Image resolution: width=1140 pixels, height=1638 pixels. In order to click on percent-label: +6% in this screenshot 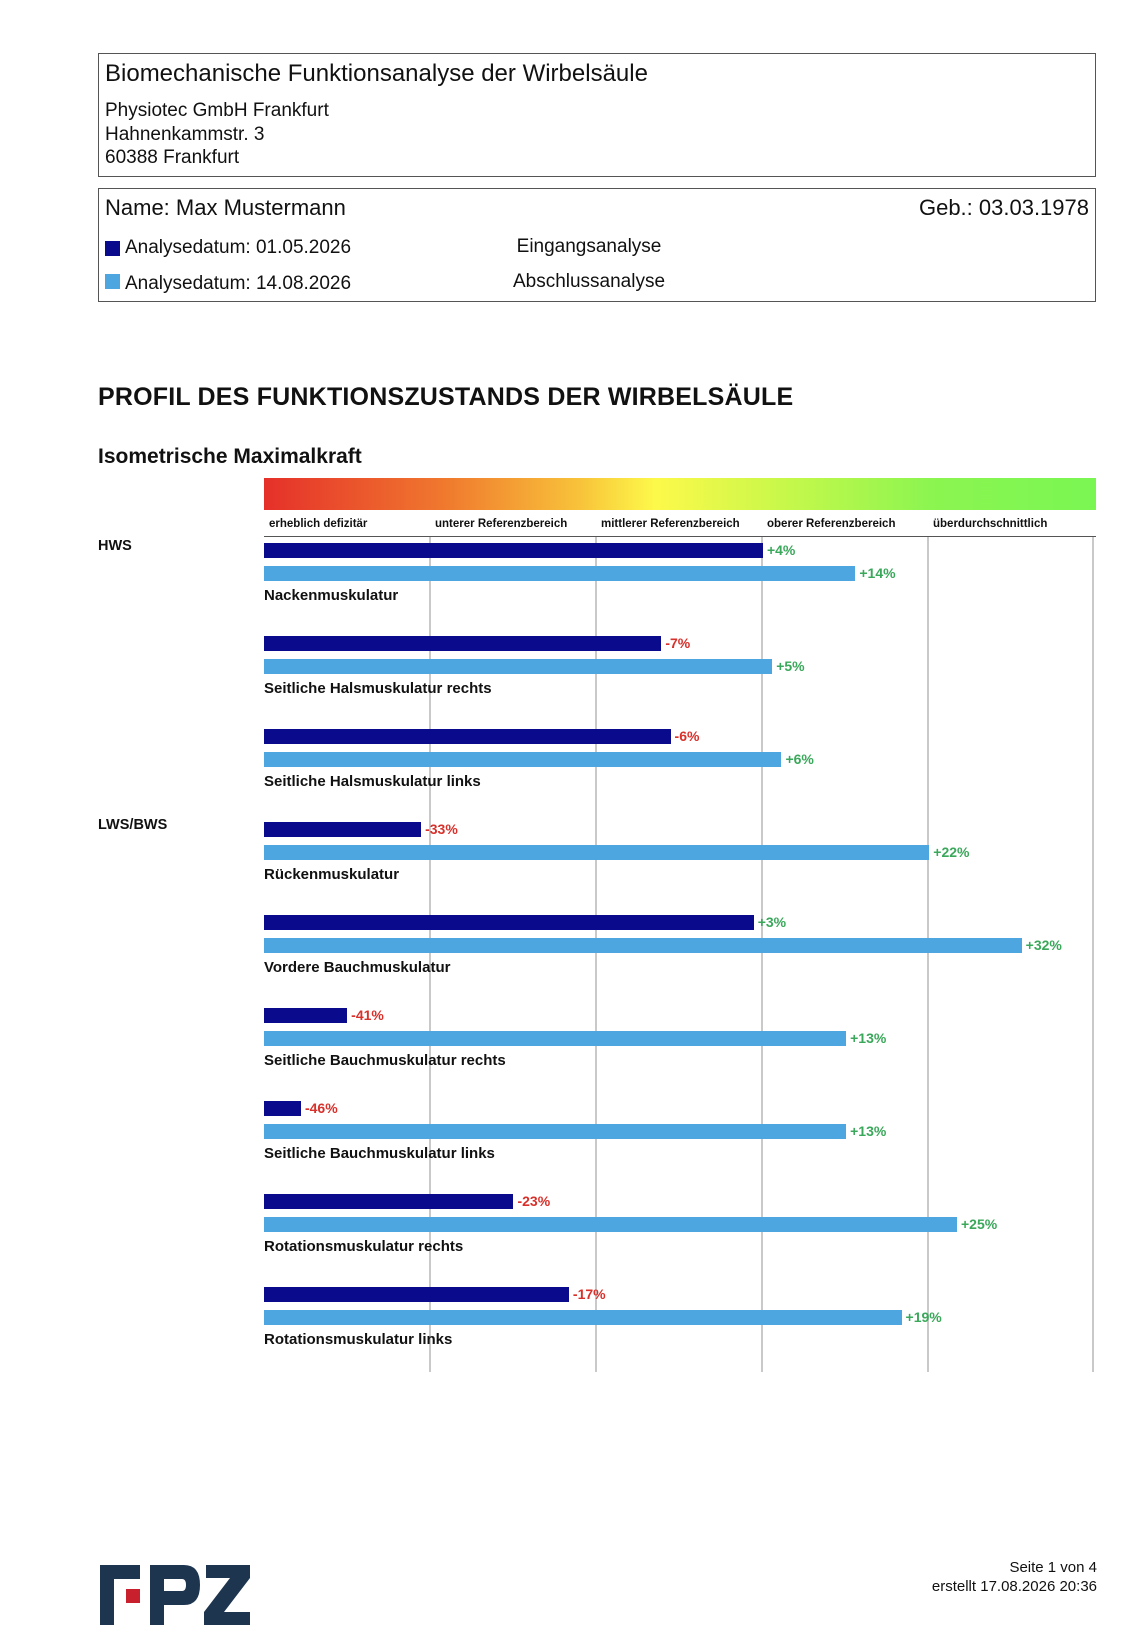, I will do `click(799, 759)`.